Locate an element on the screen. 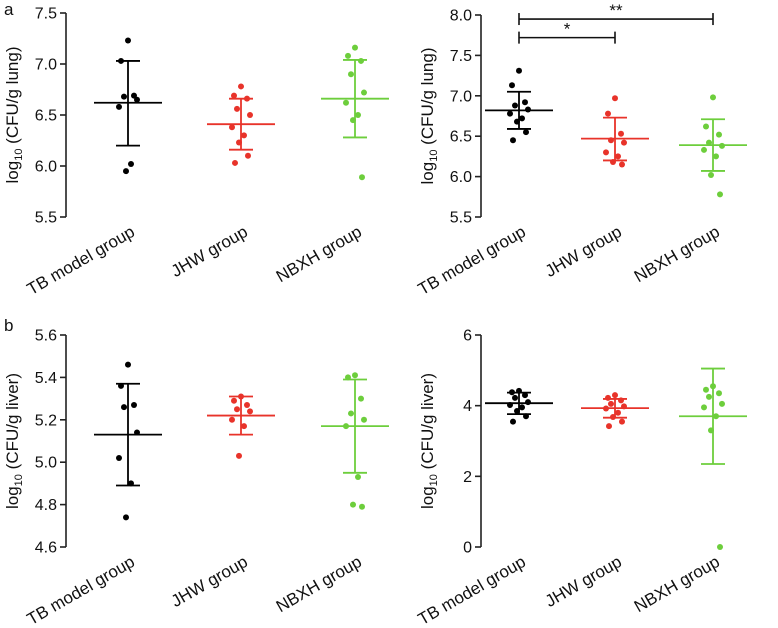 This screenshot has height=628, width=778. category-label: NBXH group is located at coordinates (677, 584).